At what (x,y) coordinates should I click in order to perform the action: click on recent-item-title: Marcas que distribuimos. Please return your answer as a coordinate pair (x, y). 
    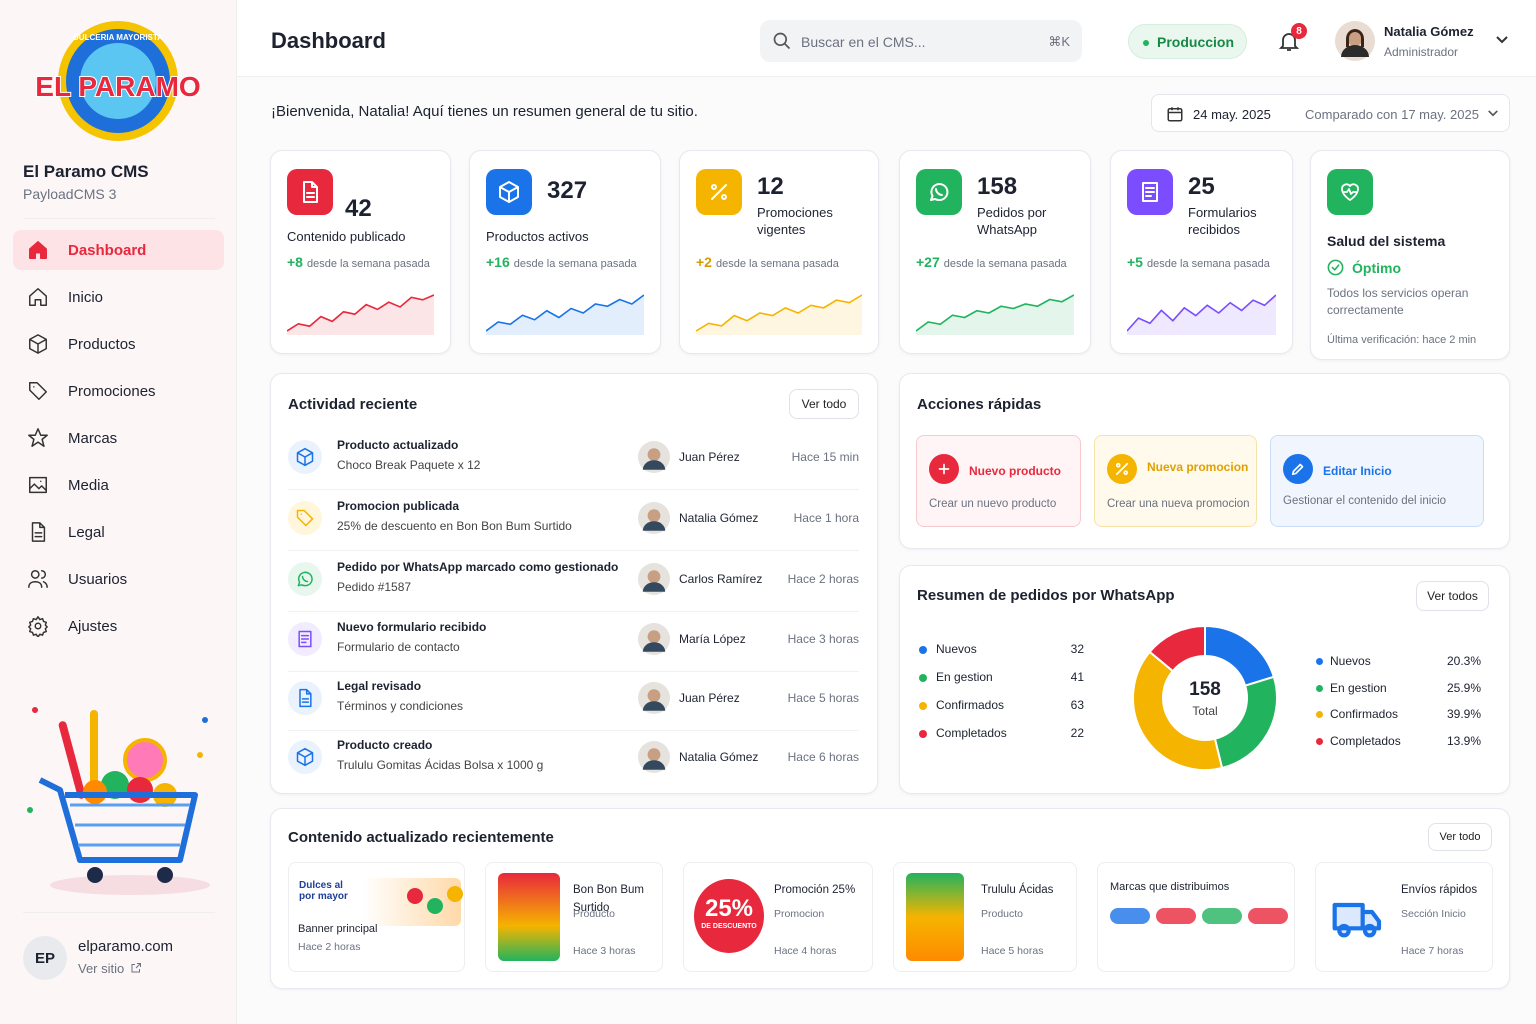
    Looking at the image, I should click on (1170, 887).